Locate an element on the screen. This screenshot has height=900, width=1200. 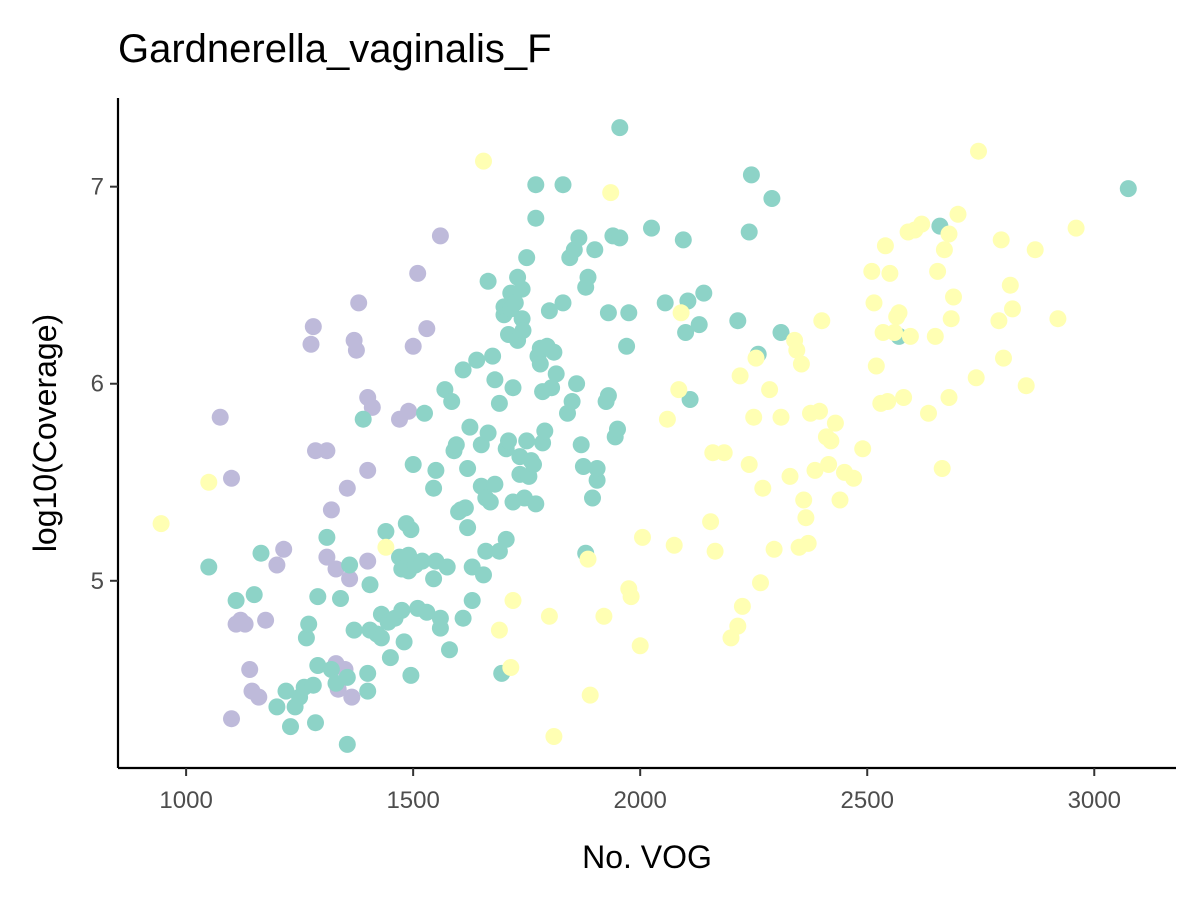
y-tick-label: 7 is located at coordinates (97, 187).